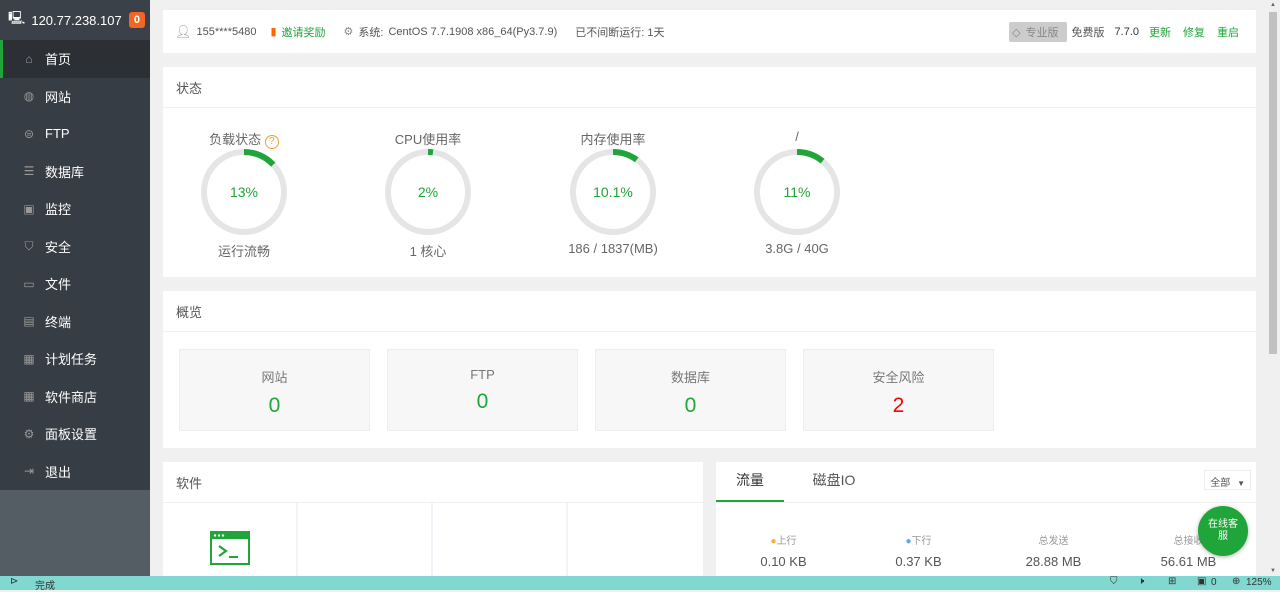  Describe the element at coordinates (71, 360) in the screenshot. I see `sidebar-item-label: 计划任务` at that location.